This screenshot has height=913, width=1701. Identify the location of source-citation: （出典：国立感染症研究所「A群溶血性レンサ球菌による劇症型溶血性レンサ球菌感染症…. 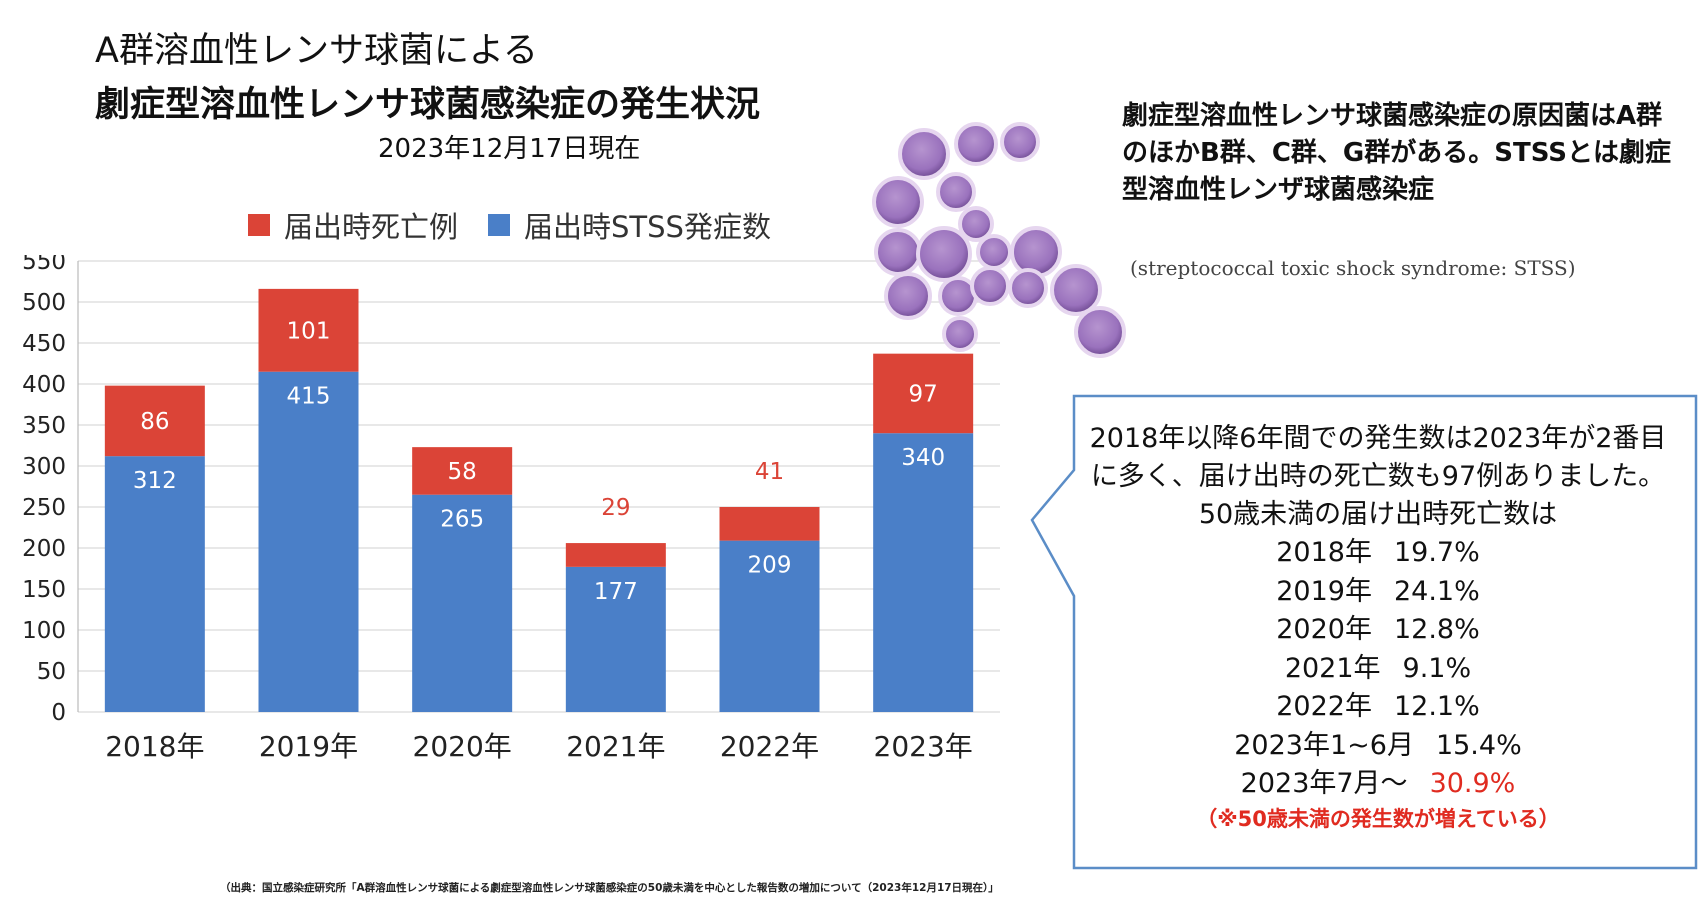
(609, 888).